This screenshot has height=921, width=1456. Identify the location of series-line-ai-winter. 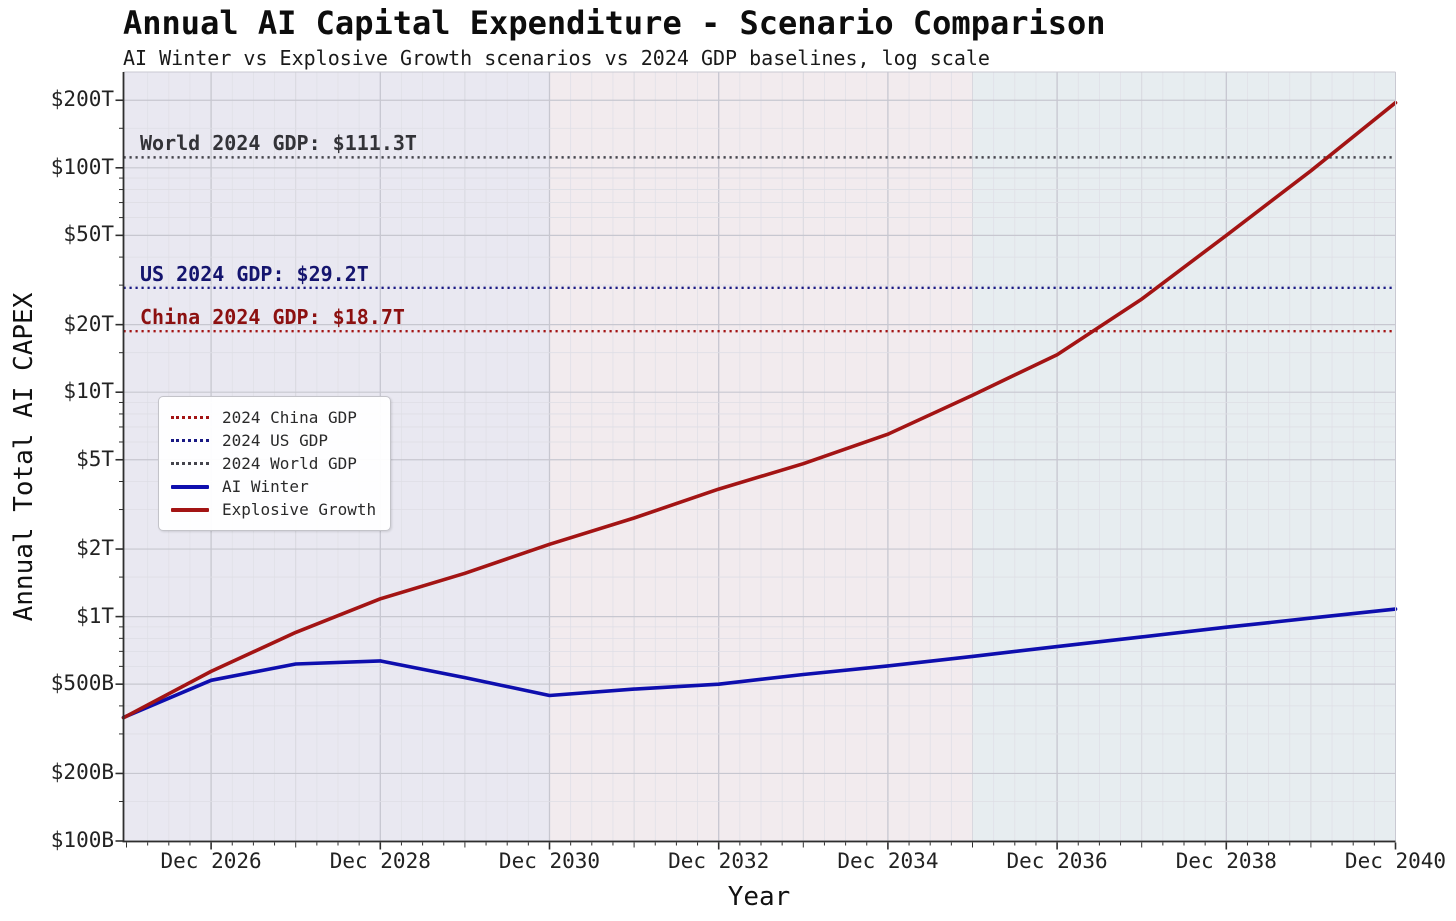
(759, 663).